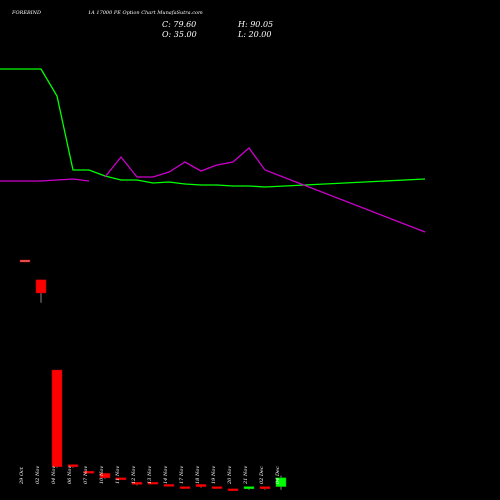  I want to click on x-tick-label: 29 Oct, so click(22, 475).